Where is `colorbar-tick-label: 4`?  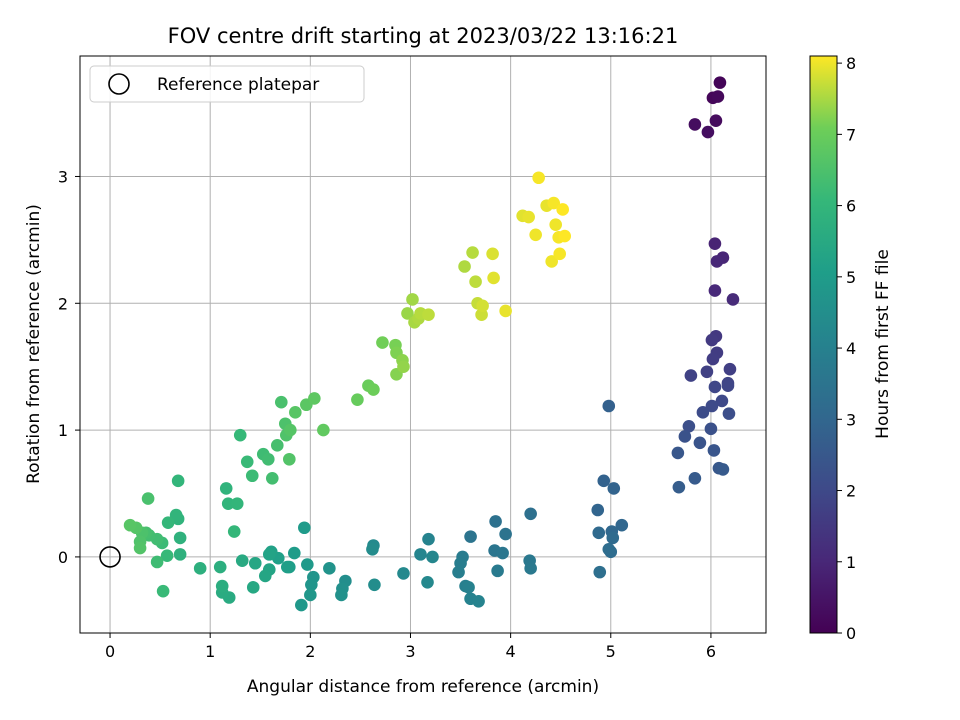 colorbar-tick-label: 4 is located at coordinates (851, 348).